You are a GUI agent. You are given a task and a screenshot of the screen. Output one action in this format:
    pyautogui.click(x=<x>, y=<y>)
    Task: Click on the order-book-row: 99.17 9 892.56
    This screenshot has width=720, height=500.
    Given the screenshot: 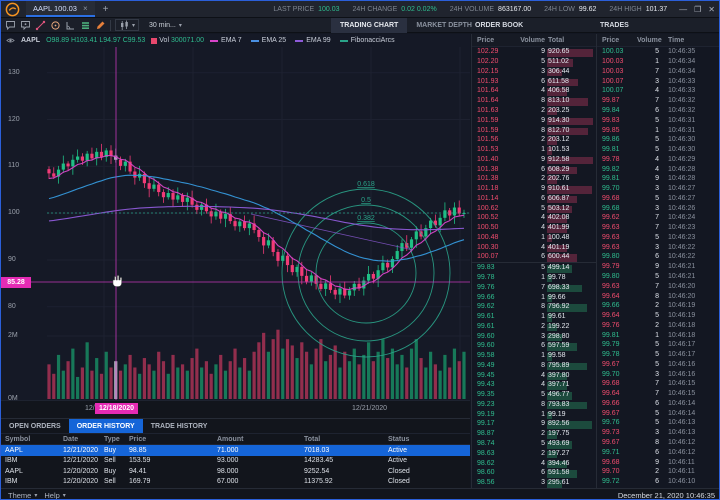 What is the action you would take?
    pyautogui.click(x=534, y=424)
    